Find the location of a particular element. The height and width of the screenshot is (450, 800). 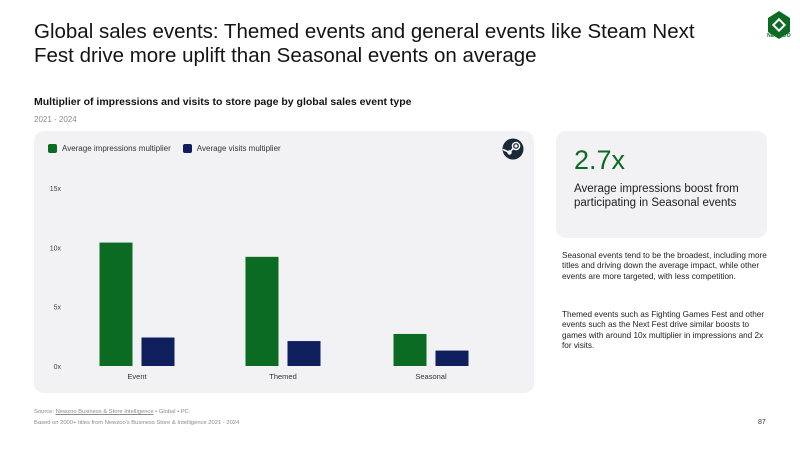

bar-themed-impressions is located at coordinates (262, 311).